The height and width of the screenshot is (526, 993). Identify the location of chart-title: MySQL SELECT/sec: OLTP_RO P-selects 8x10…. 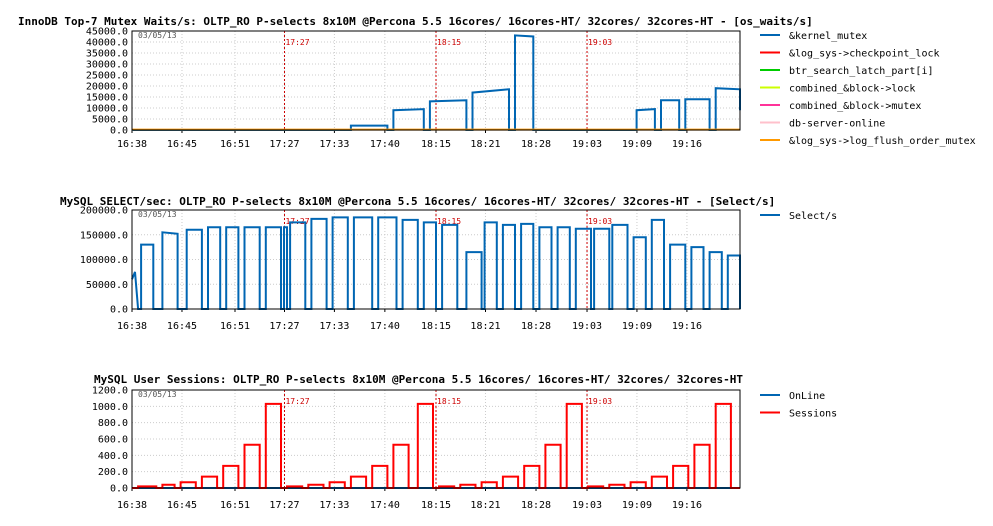
(417, 201).